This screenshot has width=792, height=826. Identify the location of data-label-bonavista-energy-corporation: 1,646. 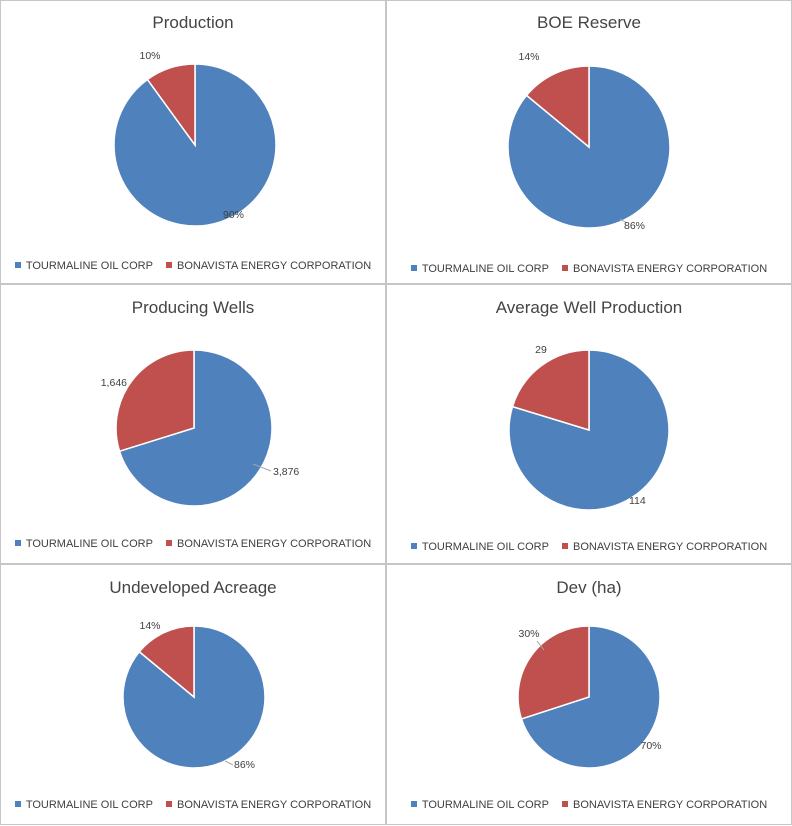
(114, 383).